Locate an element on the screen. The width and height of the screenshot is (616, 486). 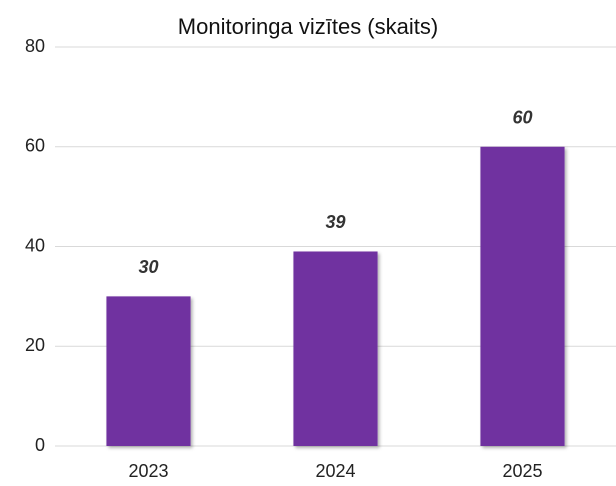
data-label: 60 is located at coordinates (522, 118).